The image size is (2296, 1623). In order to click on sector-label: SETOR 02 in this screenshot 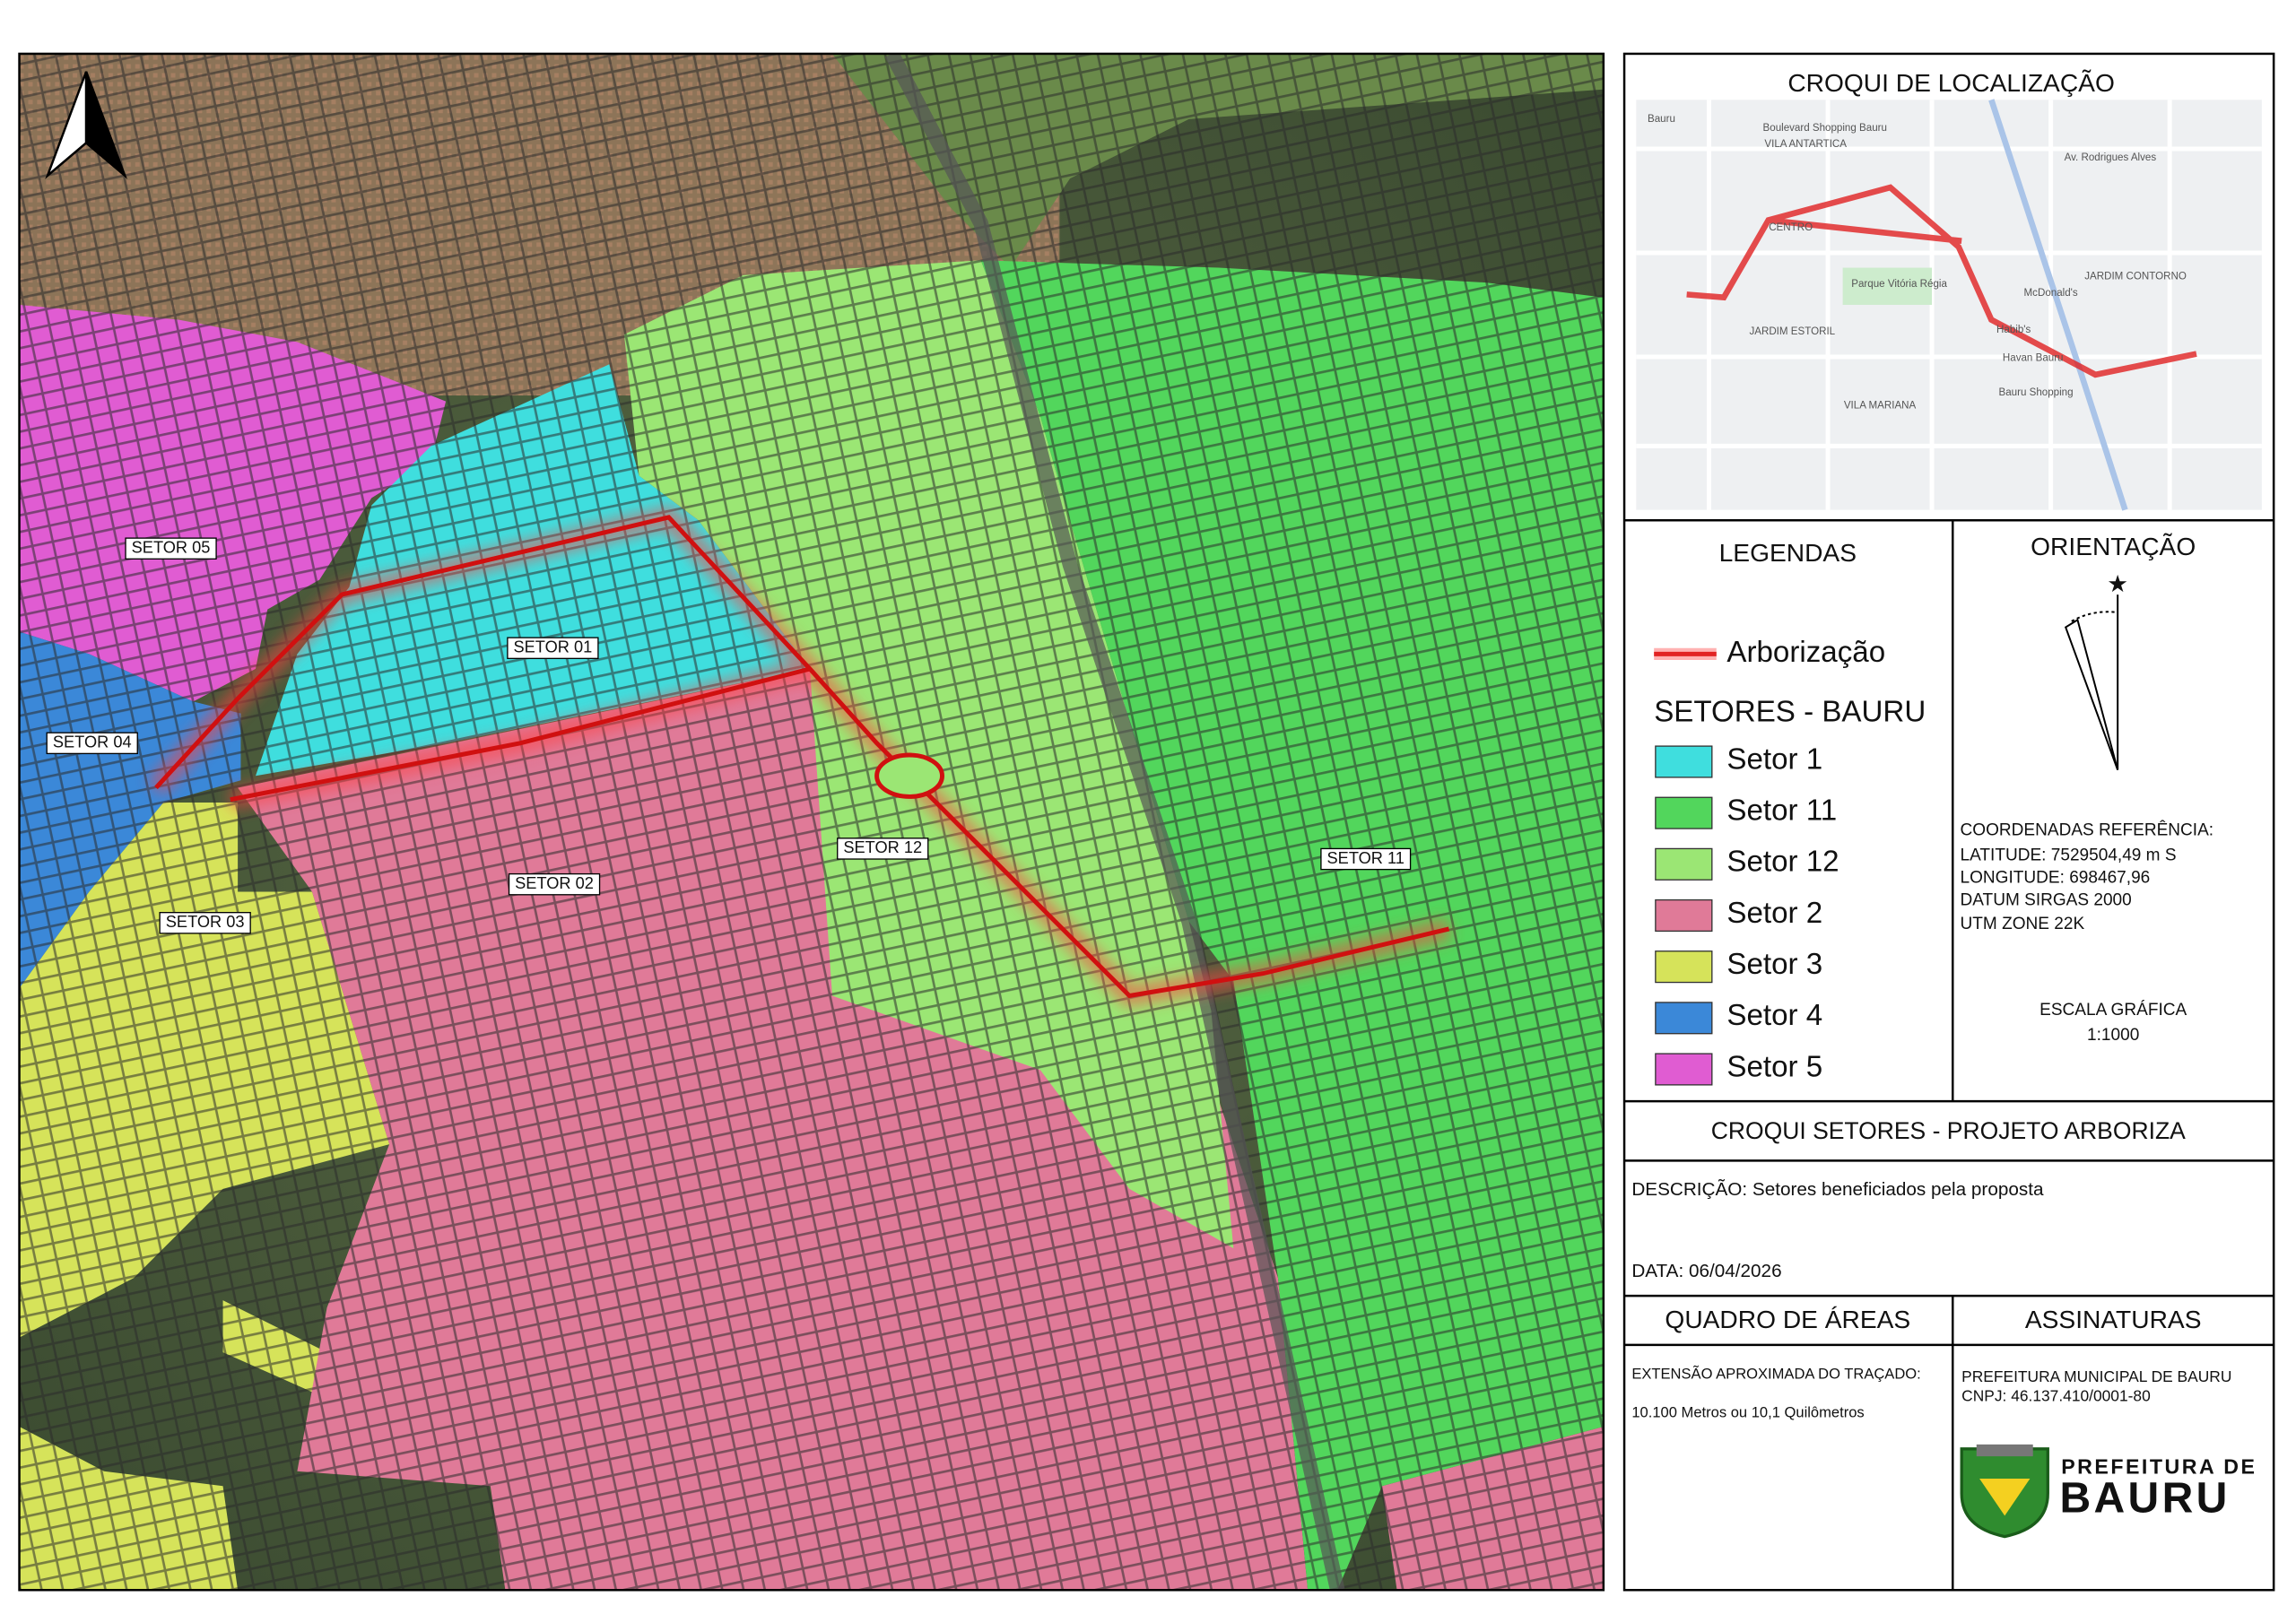, I will do `click(554, 883)`.